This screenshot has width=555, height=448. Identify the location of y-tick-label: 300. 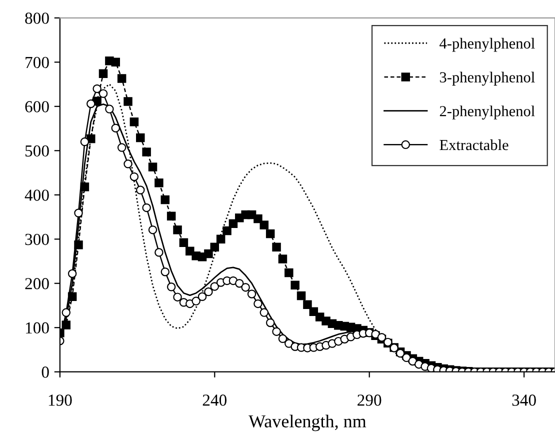
(37, 240).